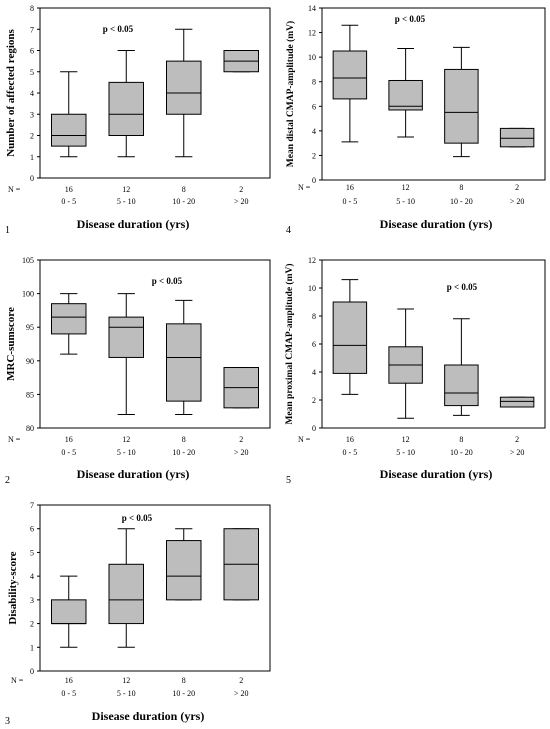  Describe the element at coordinates (28, 294) in the screenshot. I see `y-tick-label: 100` at that location.